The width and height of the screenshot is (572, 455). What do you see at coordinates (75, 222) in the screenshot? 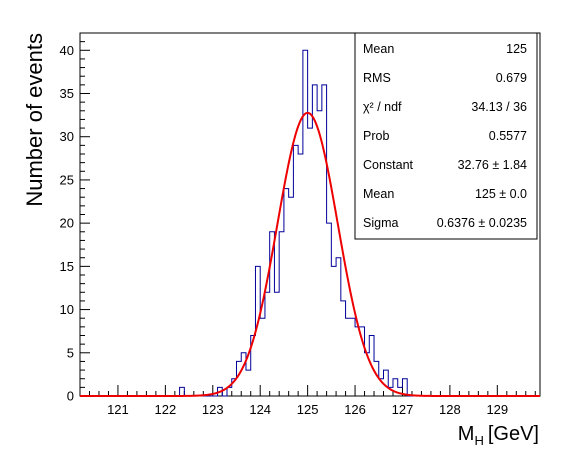
I see `y-axis-ticks: 0 5 10 15 20 25 30 35 40` at bounding box center [75, 222].